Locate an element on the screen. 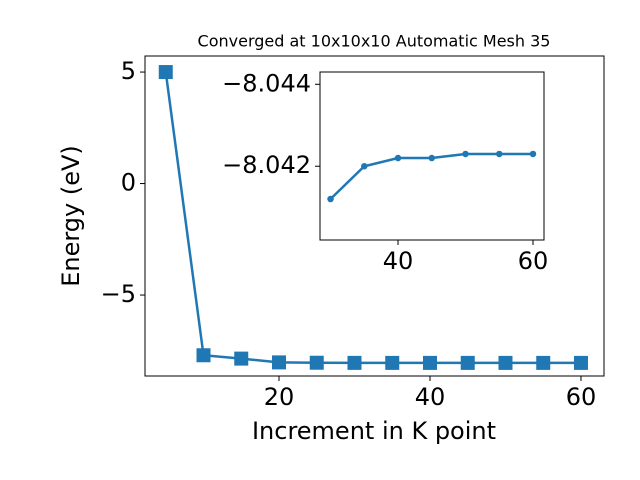 The height and width of the screenshot is (480, 640). y-tick-label: −8.044 is located at coordinates (266, 83).